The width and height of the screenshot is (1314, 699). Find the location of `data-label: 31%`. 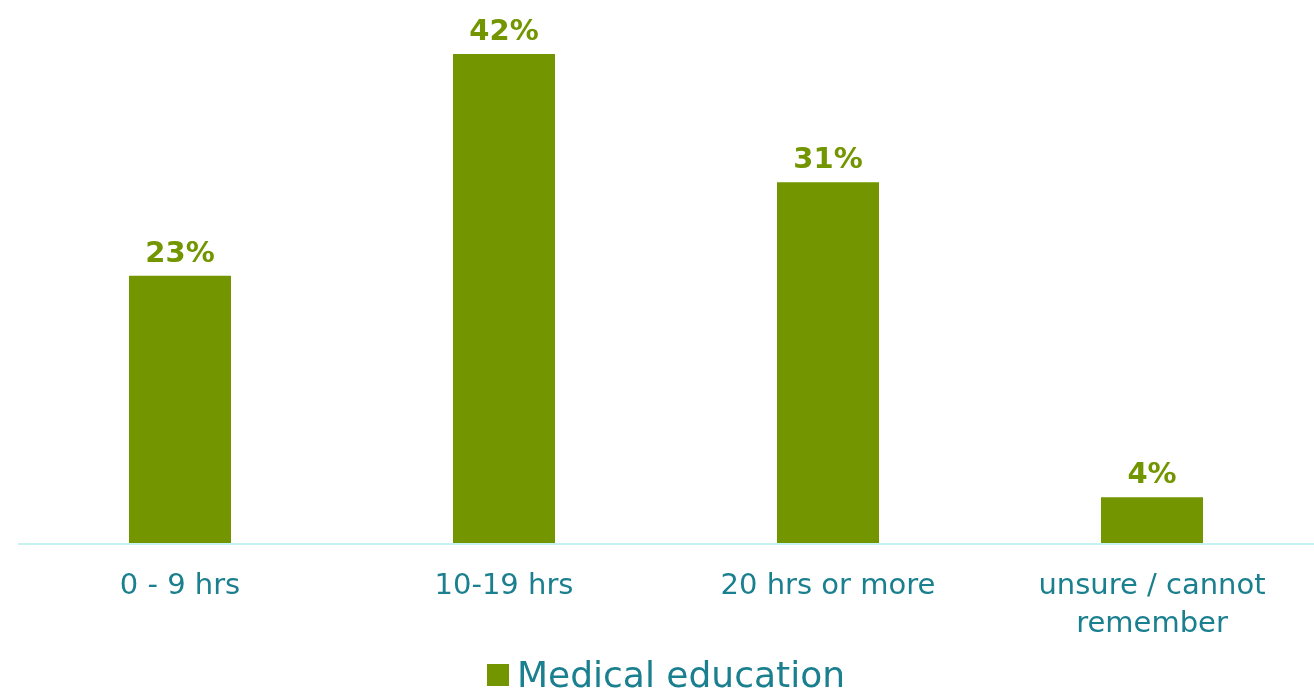

data-label: 31% is located at coordinates (828, 158).